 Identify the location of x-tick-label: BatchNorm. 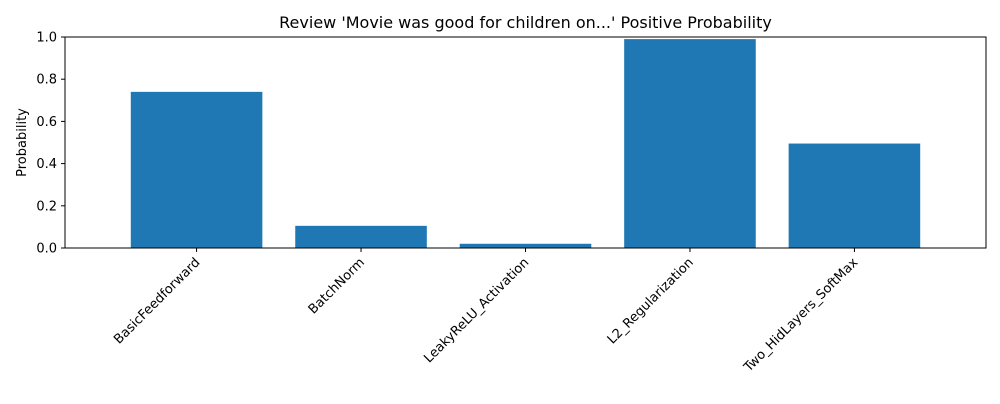
(337, 286).